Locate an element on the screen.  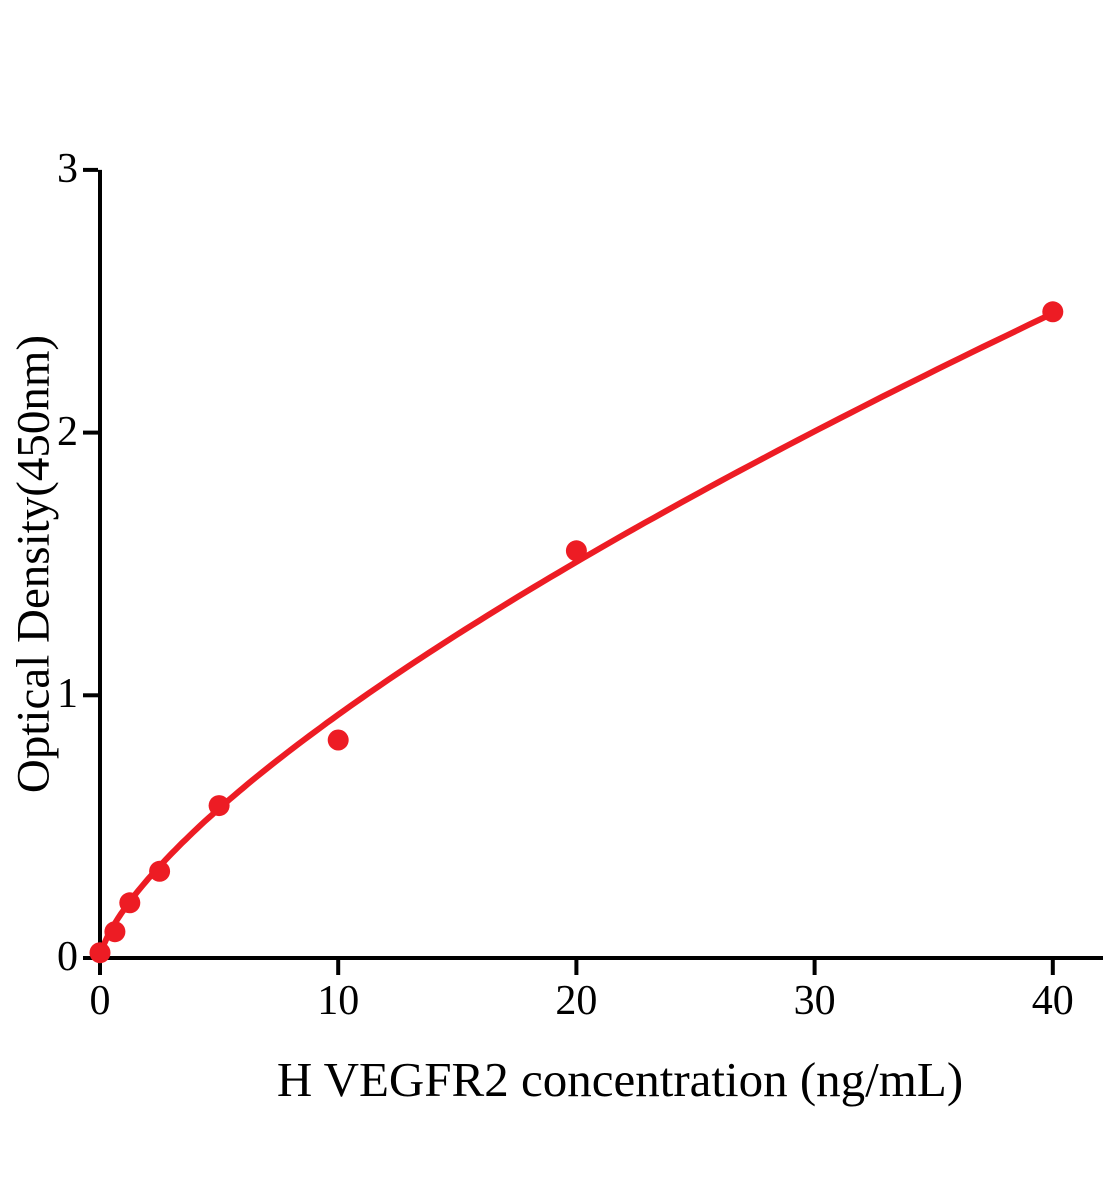
x-tick-label: 20 is located at coordinates (576, 1001).